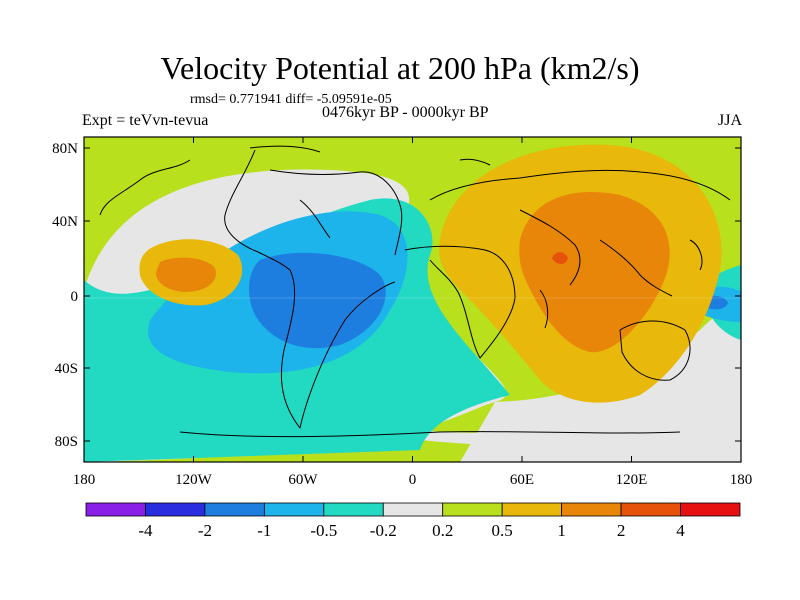 This screenshot has width=800, height=600. I want to click on colorbar-label: -2, so click(205, 530).